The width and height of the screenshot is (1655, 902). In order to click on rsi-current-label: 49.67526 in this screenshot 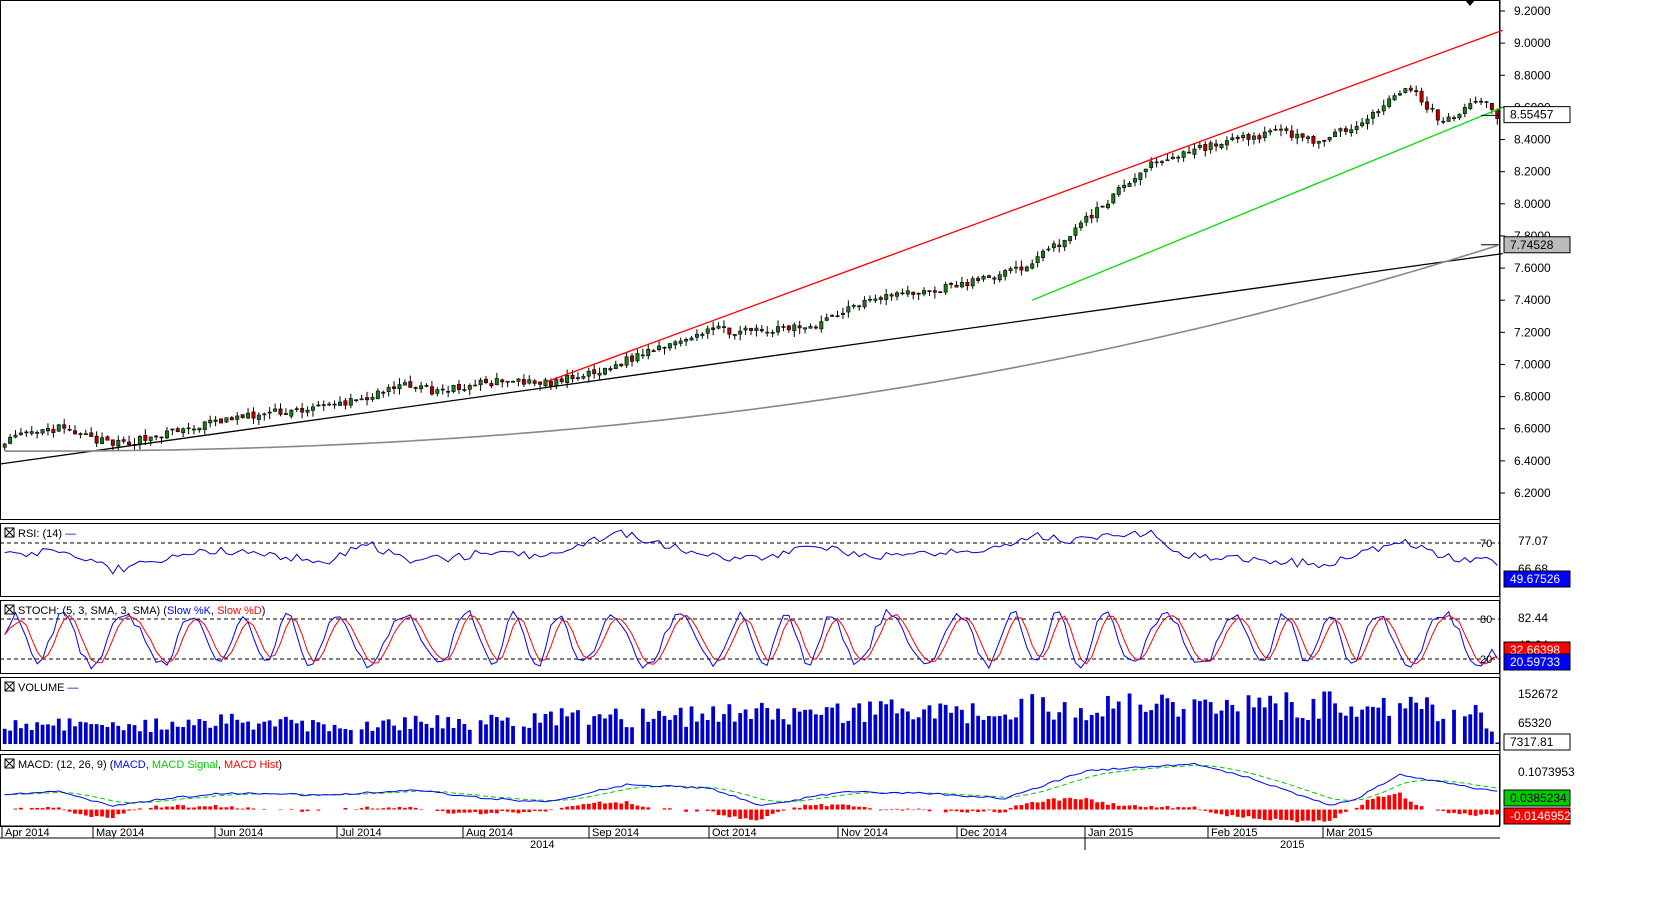, I will do `click(1535, 579)`.